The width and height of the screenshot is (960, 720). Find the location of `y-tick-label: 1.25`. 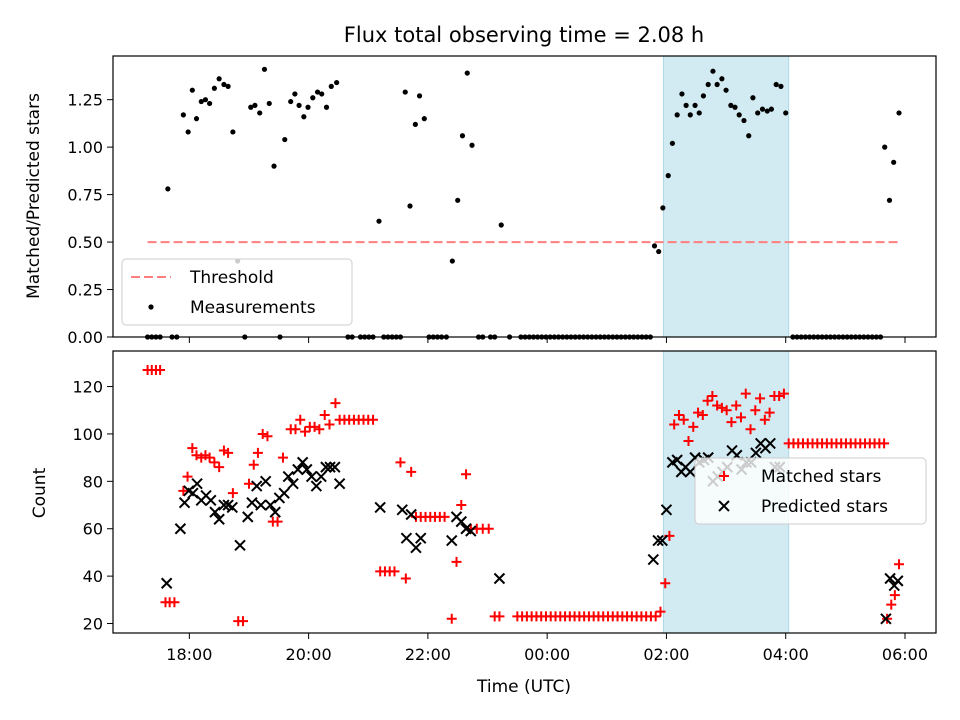

y-tick-label: 1.25 is located at coordinates (85, 100).